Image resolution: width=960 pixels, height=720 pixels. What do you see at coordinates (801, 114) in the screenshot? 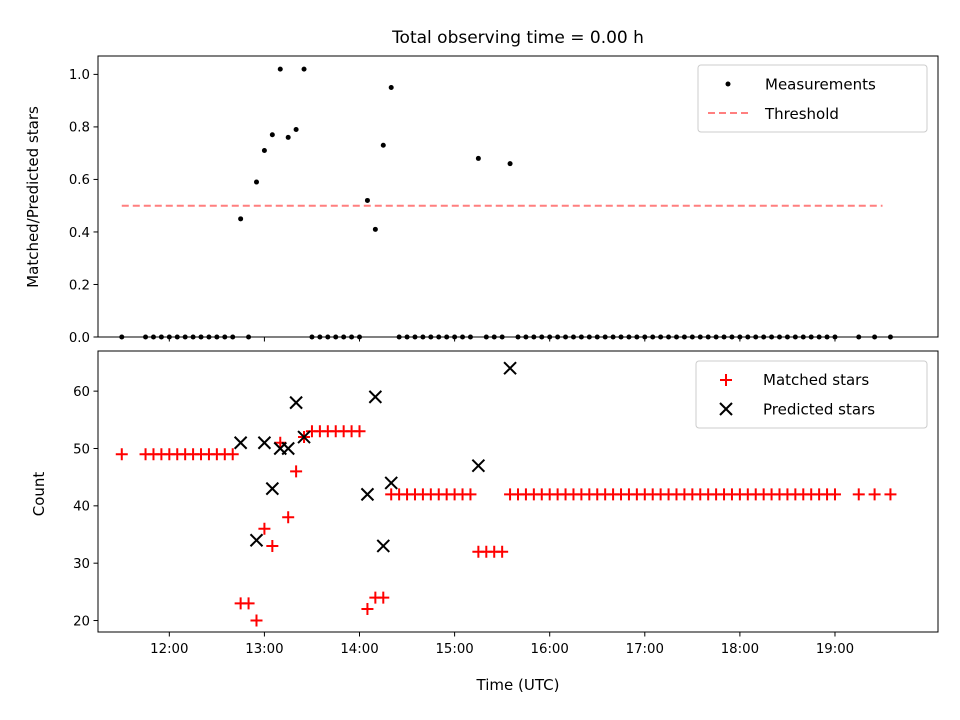
I see `legend-label-threshold: Threshold` at bounding box center [801, 114].